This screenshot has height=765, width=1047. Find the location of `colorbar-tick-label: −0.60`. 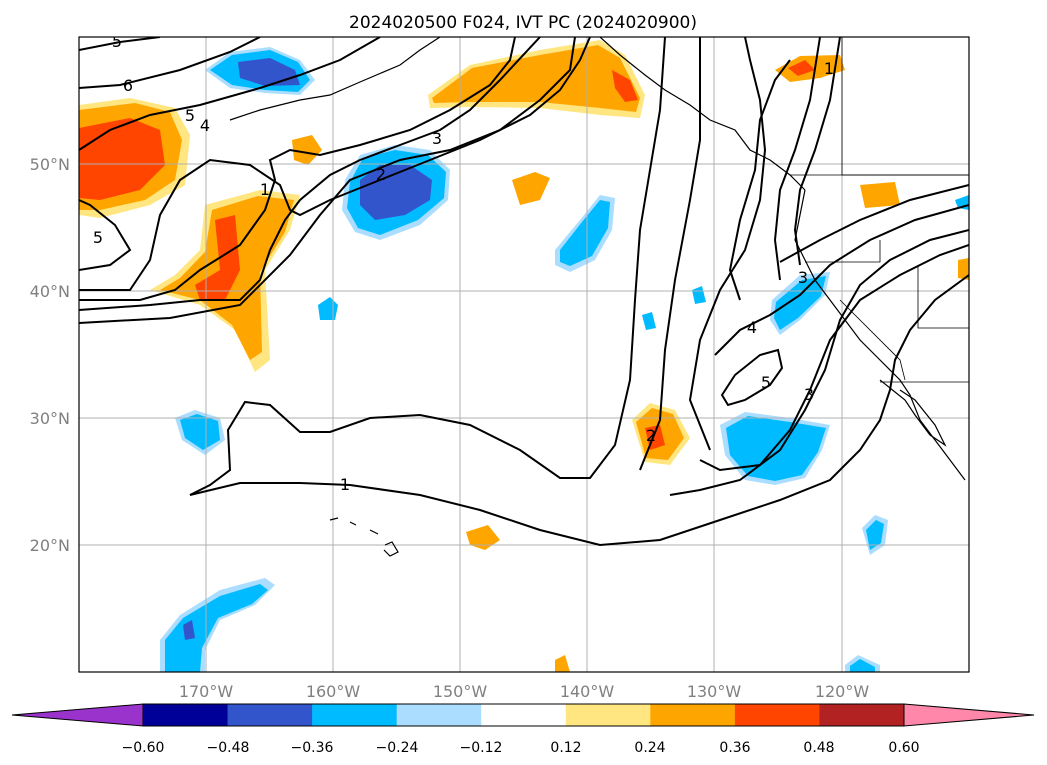

colorbar-tick-label: −0.60 is located at coordinates (143, 748).